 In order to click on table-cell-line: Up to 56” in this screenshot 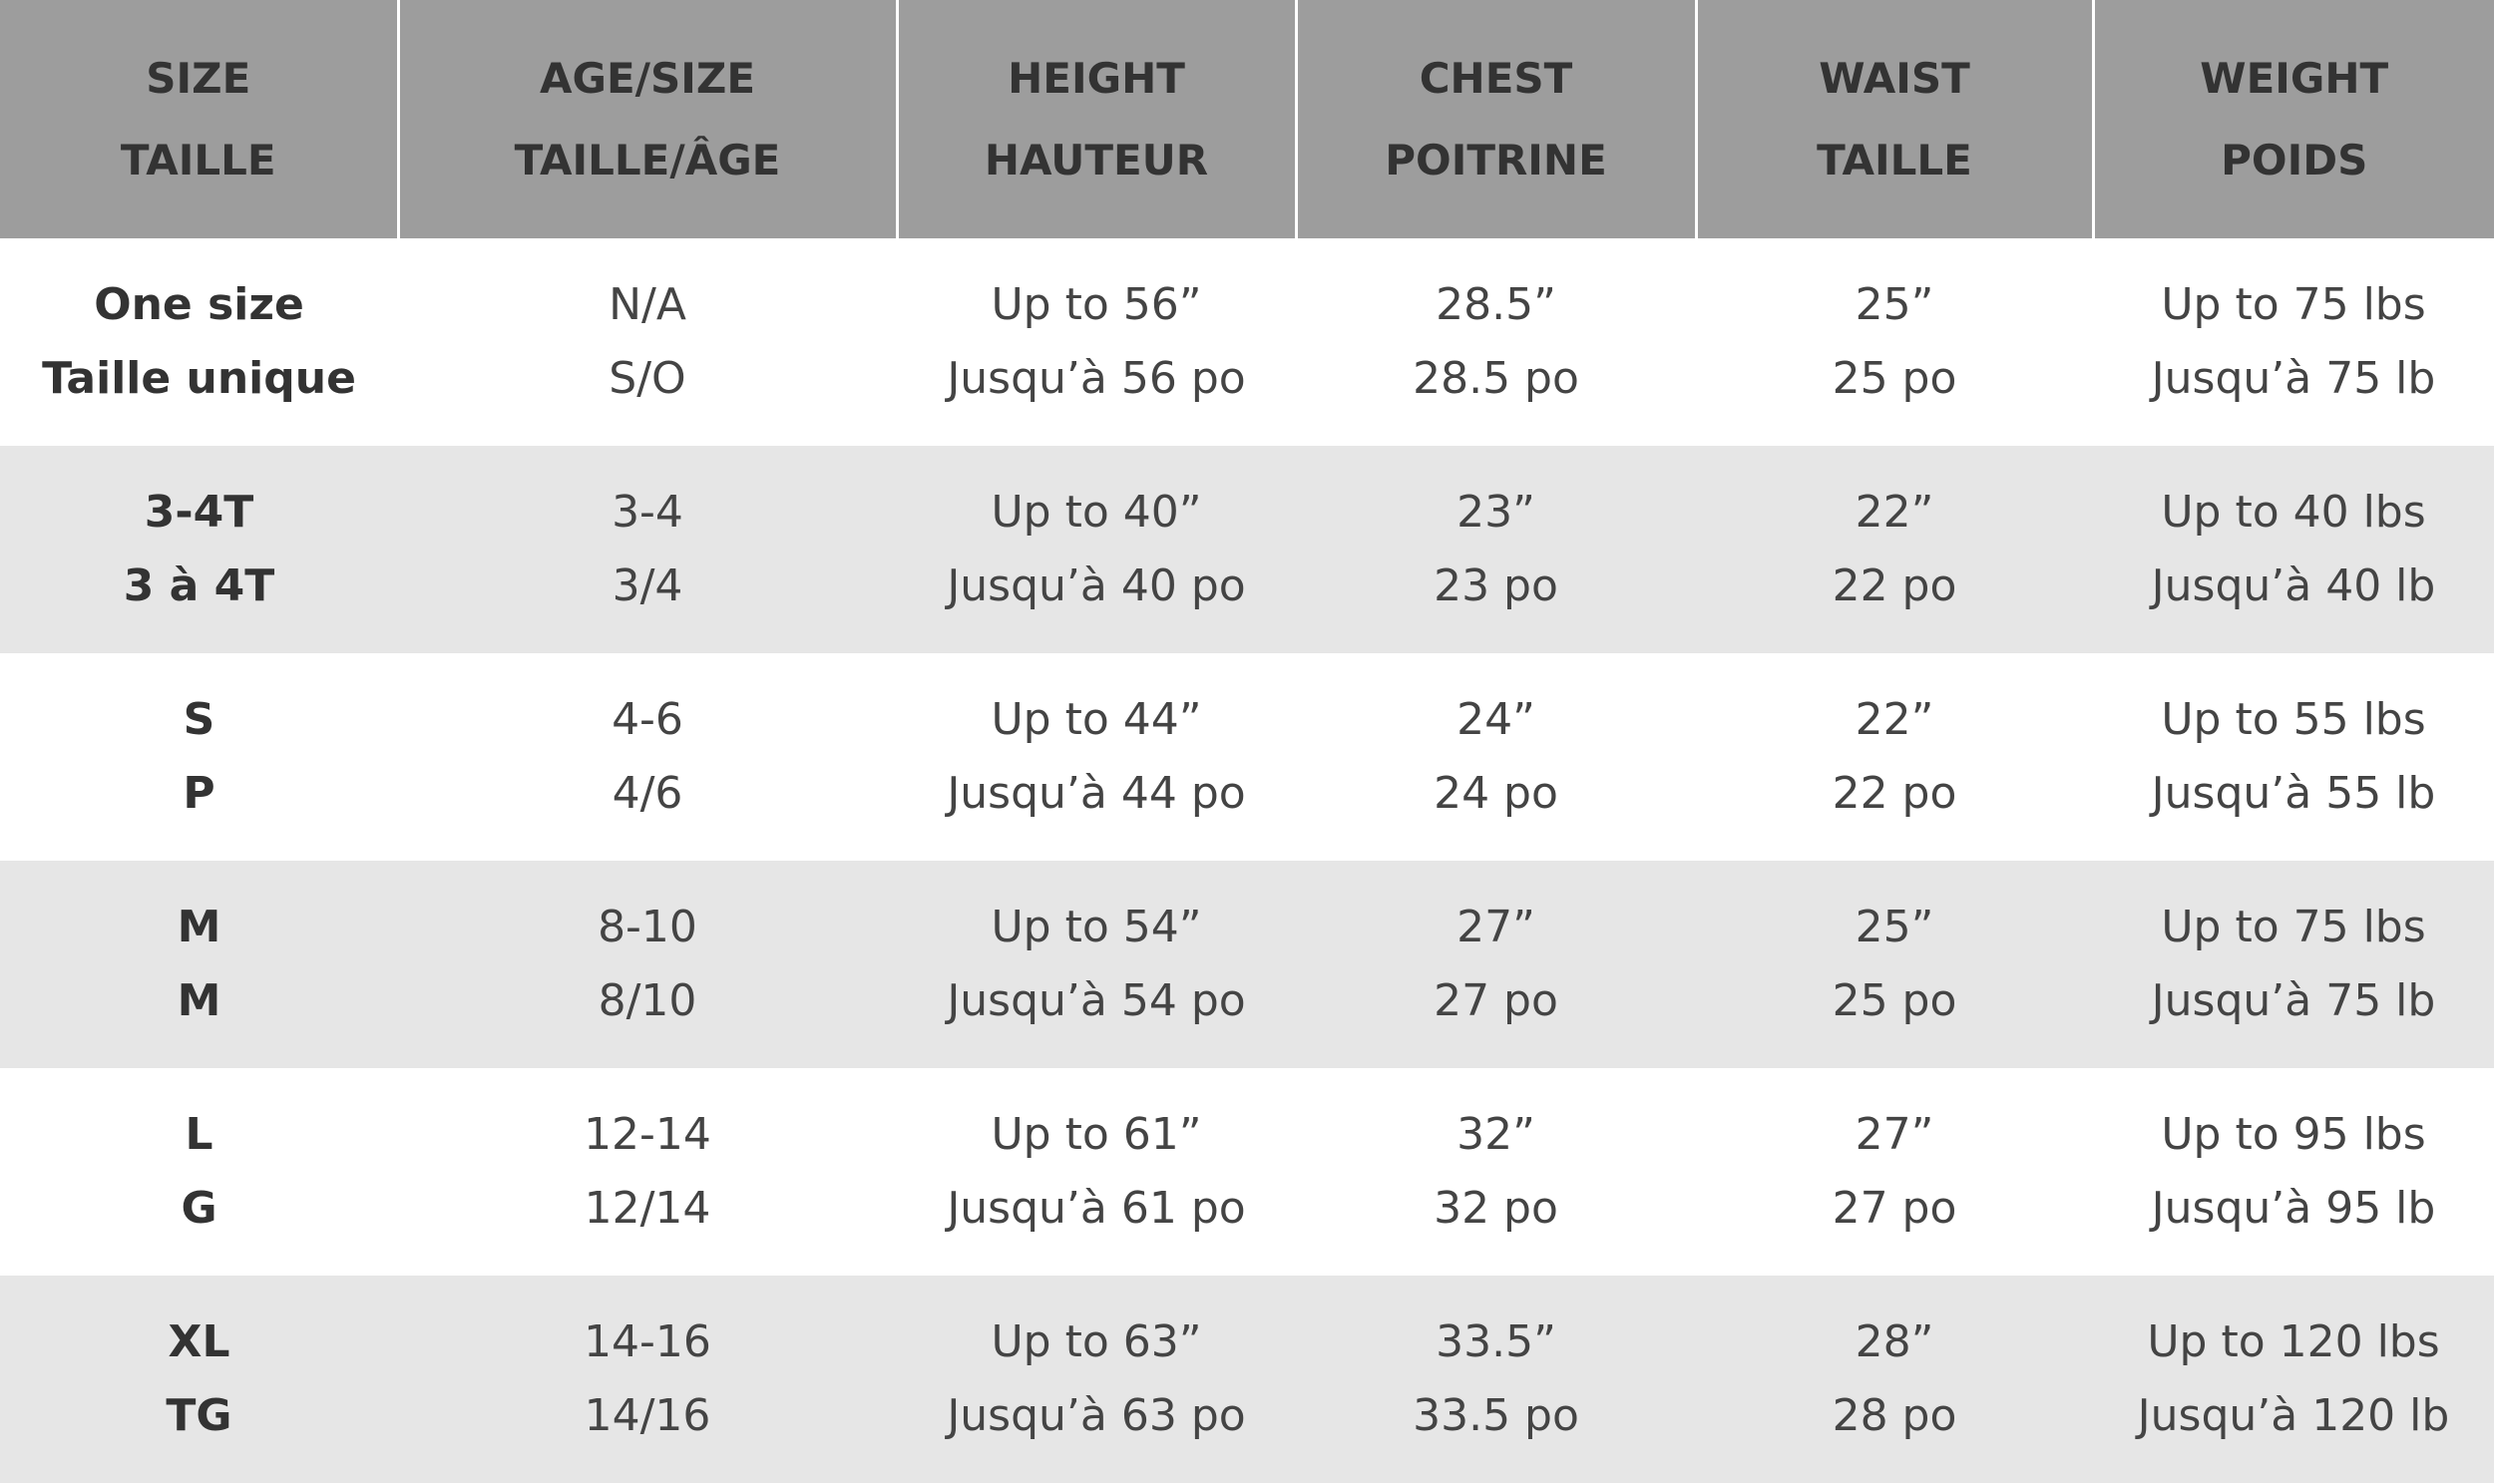, I will do `click(1096, 304)`.